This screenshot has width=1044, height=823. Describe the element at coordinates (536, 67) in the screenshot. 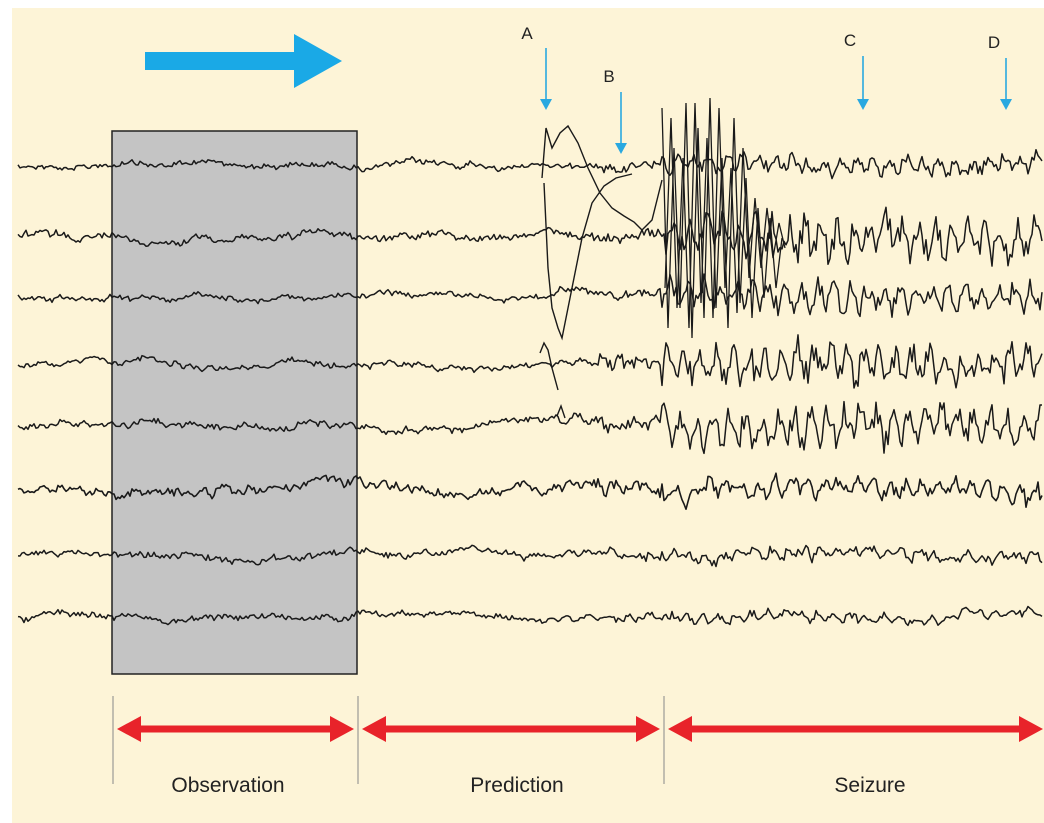

I see `marker-a: A` at that location.